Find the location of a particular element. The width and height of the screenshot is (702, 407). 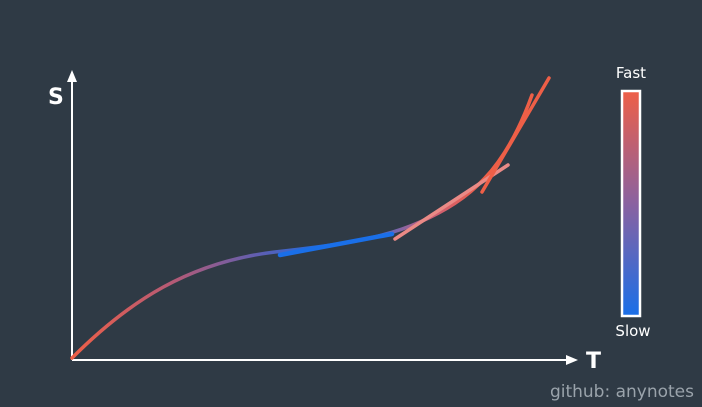

credit-text: github: anynotes is located at coordinates (622, 392).